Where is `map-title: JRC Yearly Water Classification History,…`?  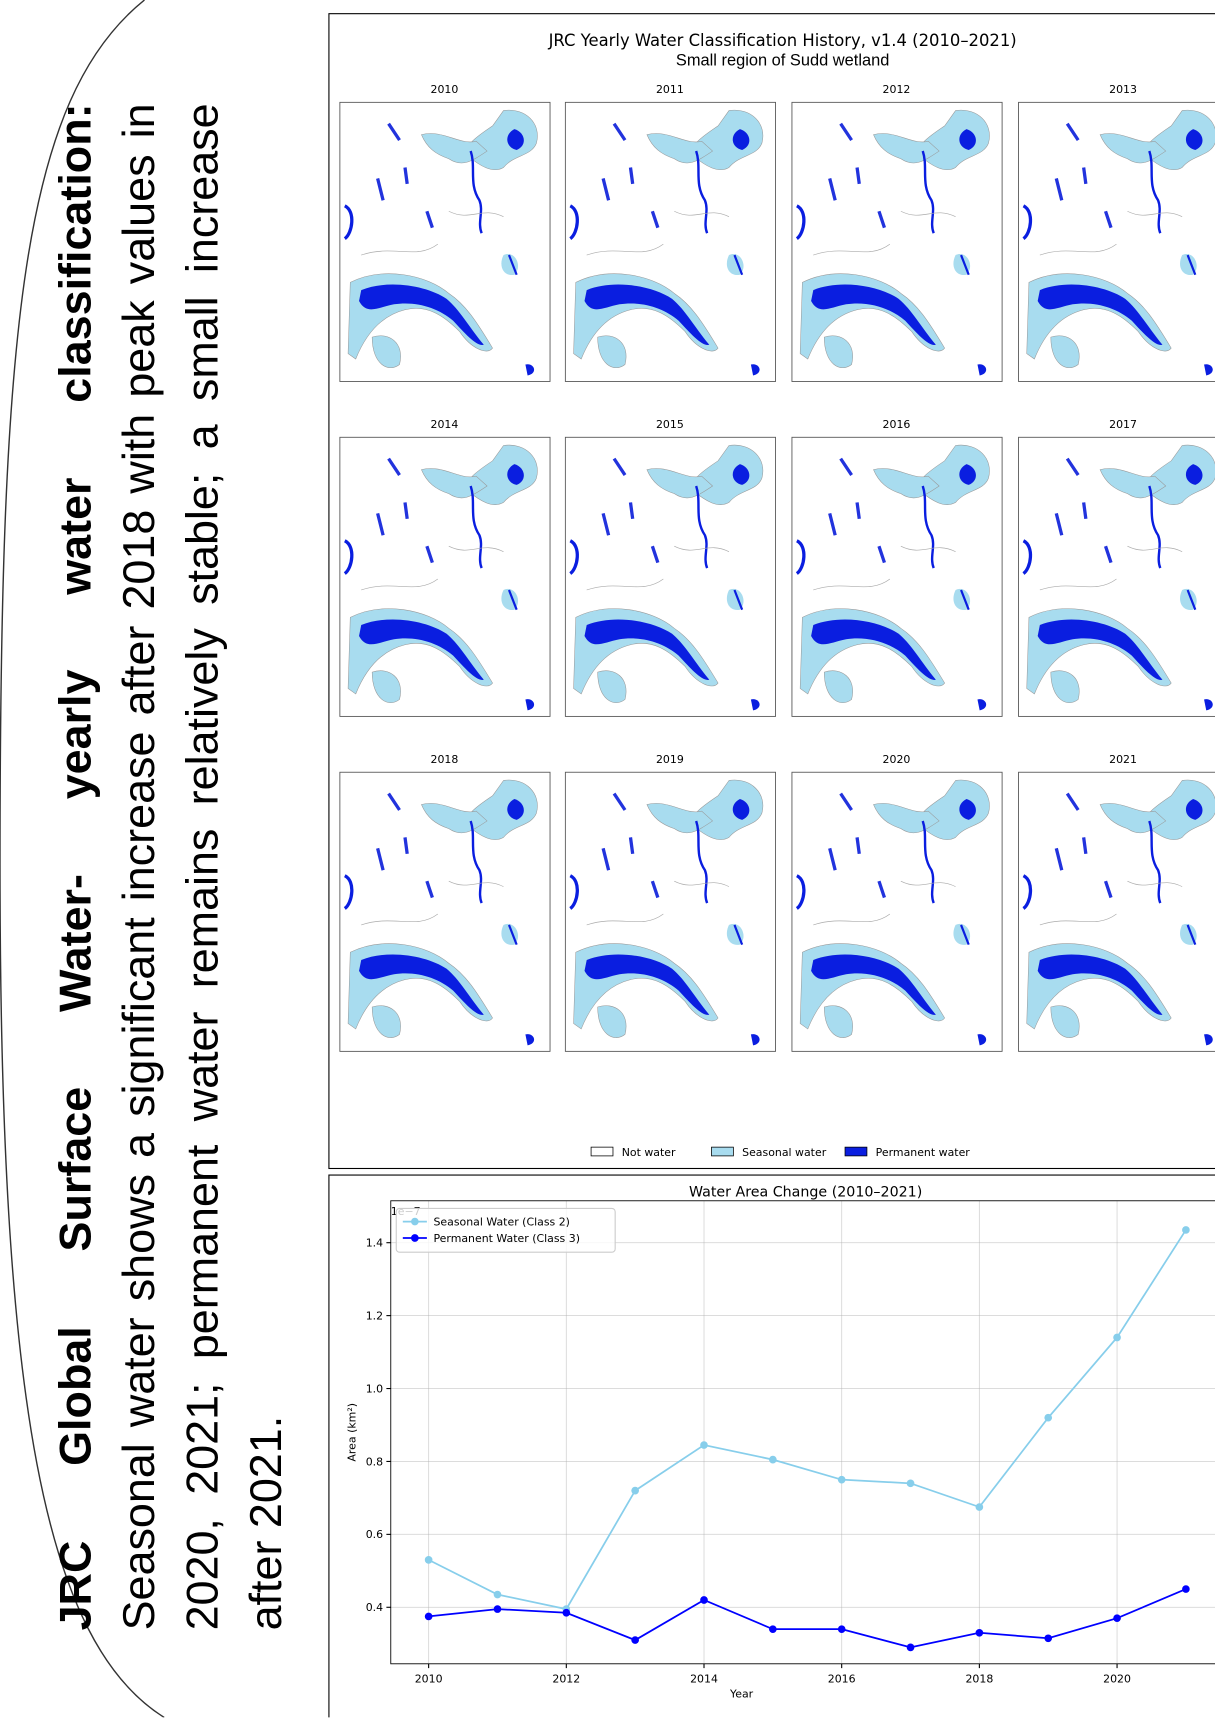 map-title: JRC Yearly Water Classification History,… is located at coordinates (782, 40).